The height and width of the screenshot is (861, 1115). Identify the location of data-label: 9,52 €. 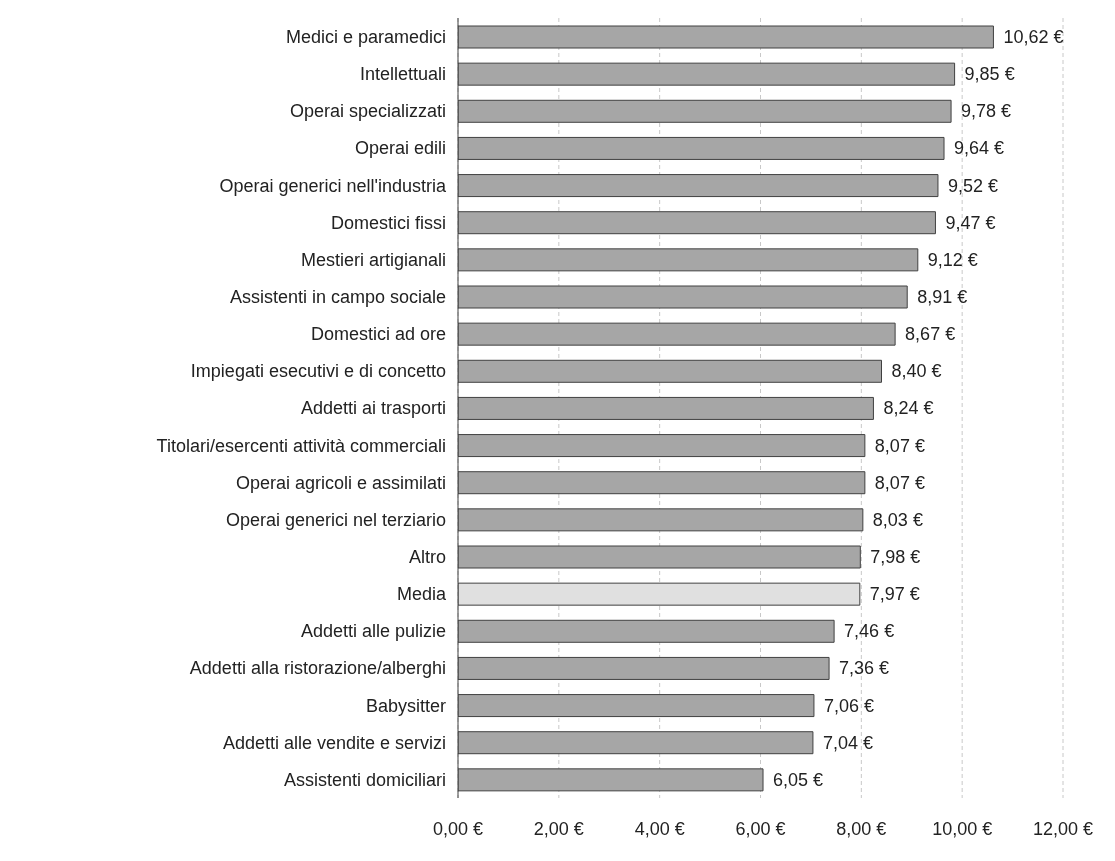
(973, 185).